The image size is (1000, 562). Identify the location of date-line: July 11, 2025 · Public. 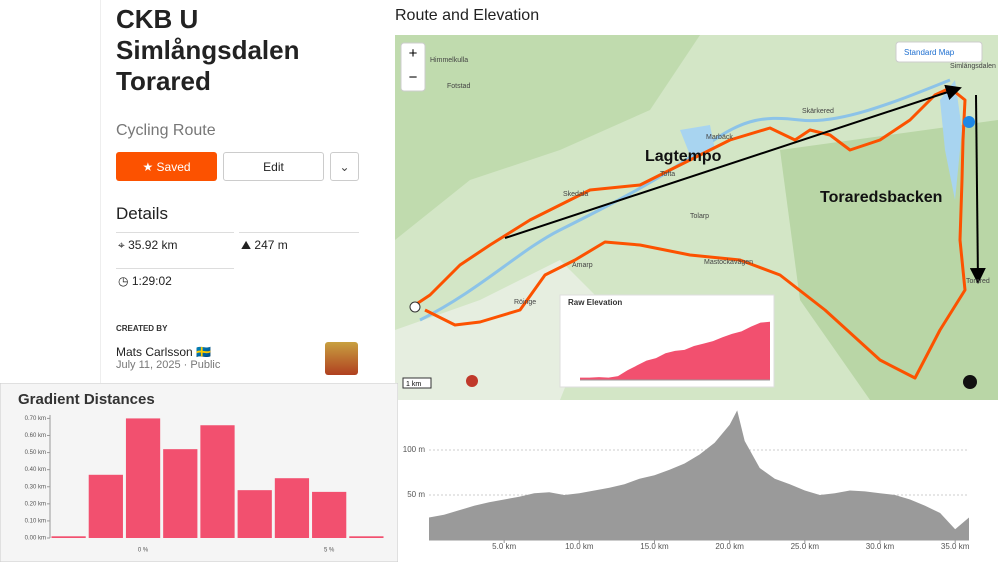
(168, 365).